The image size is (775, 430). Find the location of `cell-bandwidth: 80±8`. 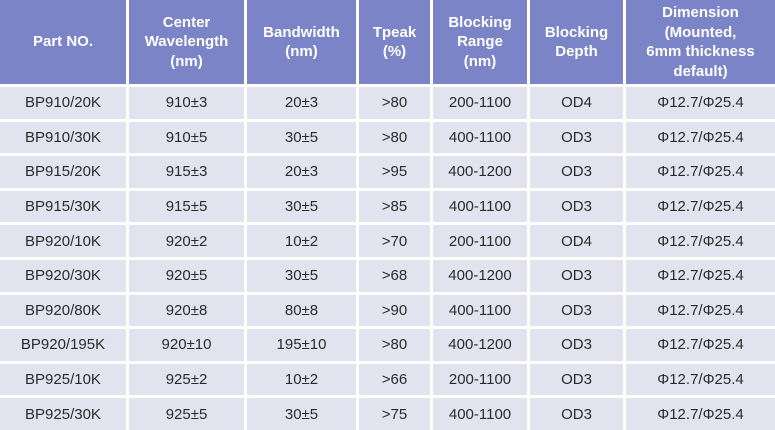

cell-bandwidth: 80±8 is located at coordinates (301, 310).